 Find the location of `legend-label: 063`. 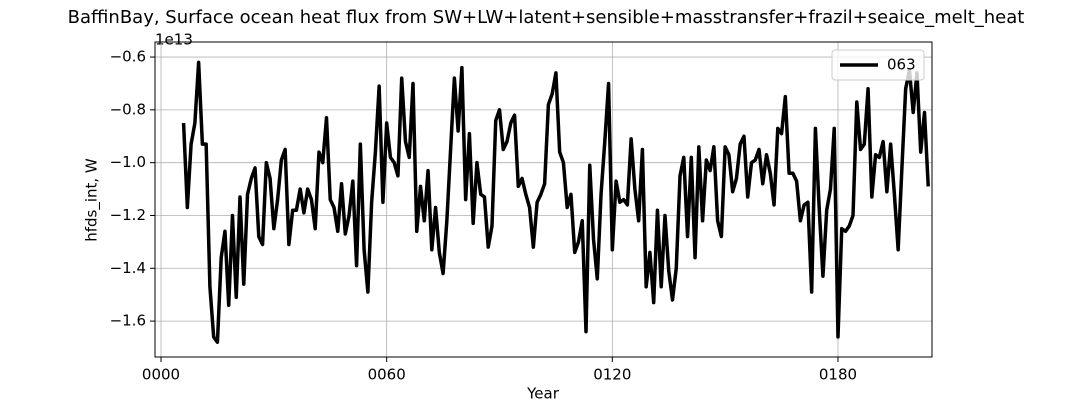

legend-label: 063 is located at coordinates (901, 65).